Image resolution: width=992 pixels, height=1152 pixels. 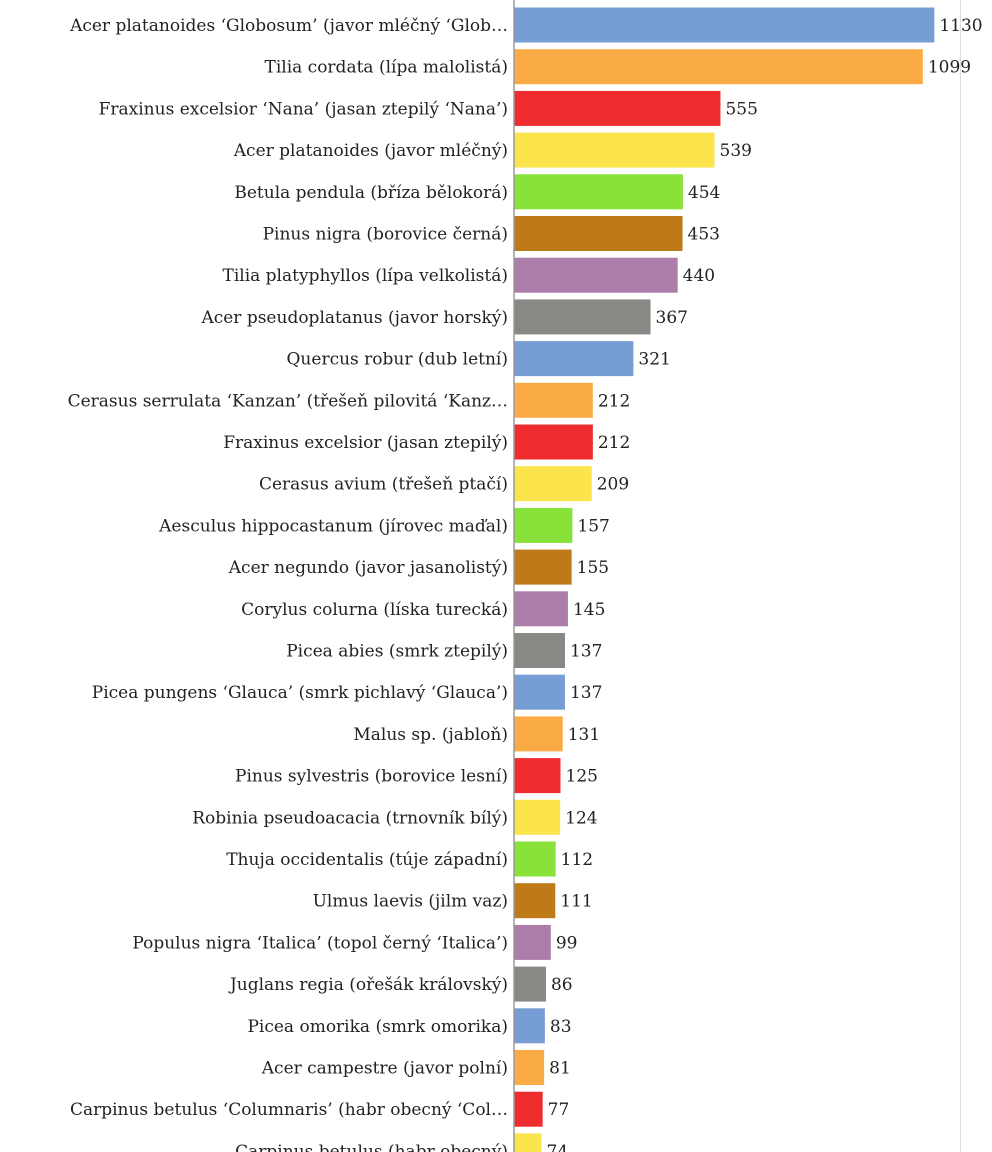 What do you see at coordinates (374, 610) in the screenshot?
I see `category-label-15: Corylus colurna (líska turecká)` at bounding box center [374, 610].